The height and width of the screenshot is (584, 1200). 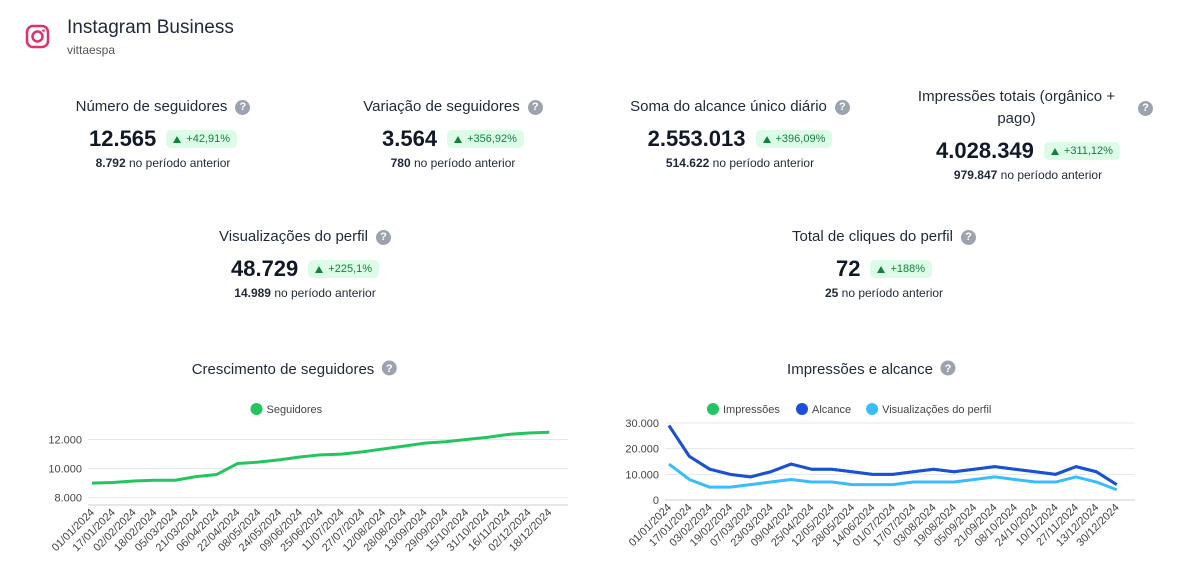 What do you see at coordinates (975, 175) in the screenshot?
I see `previous-value: 979.847` at bounding box center [975, 175].